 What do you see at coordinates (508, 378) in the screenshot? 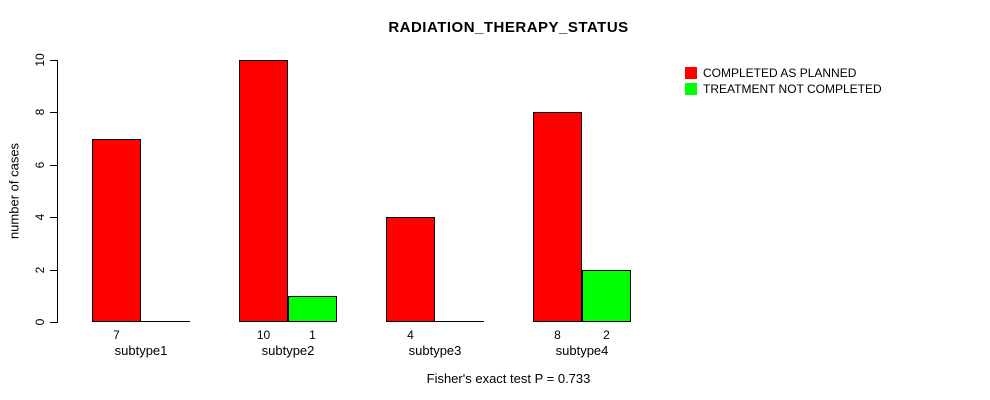
I see `statistical-test-note: Fisher's exact test P = 0.733` at bounding box center [508, 378].